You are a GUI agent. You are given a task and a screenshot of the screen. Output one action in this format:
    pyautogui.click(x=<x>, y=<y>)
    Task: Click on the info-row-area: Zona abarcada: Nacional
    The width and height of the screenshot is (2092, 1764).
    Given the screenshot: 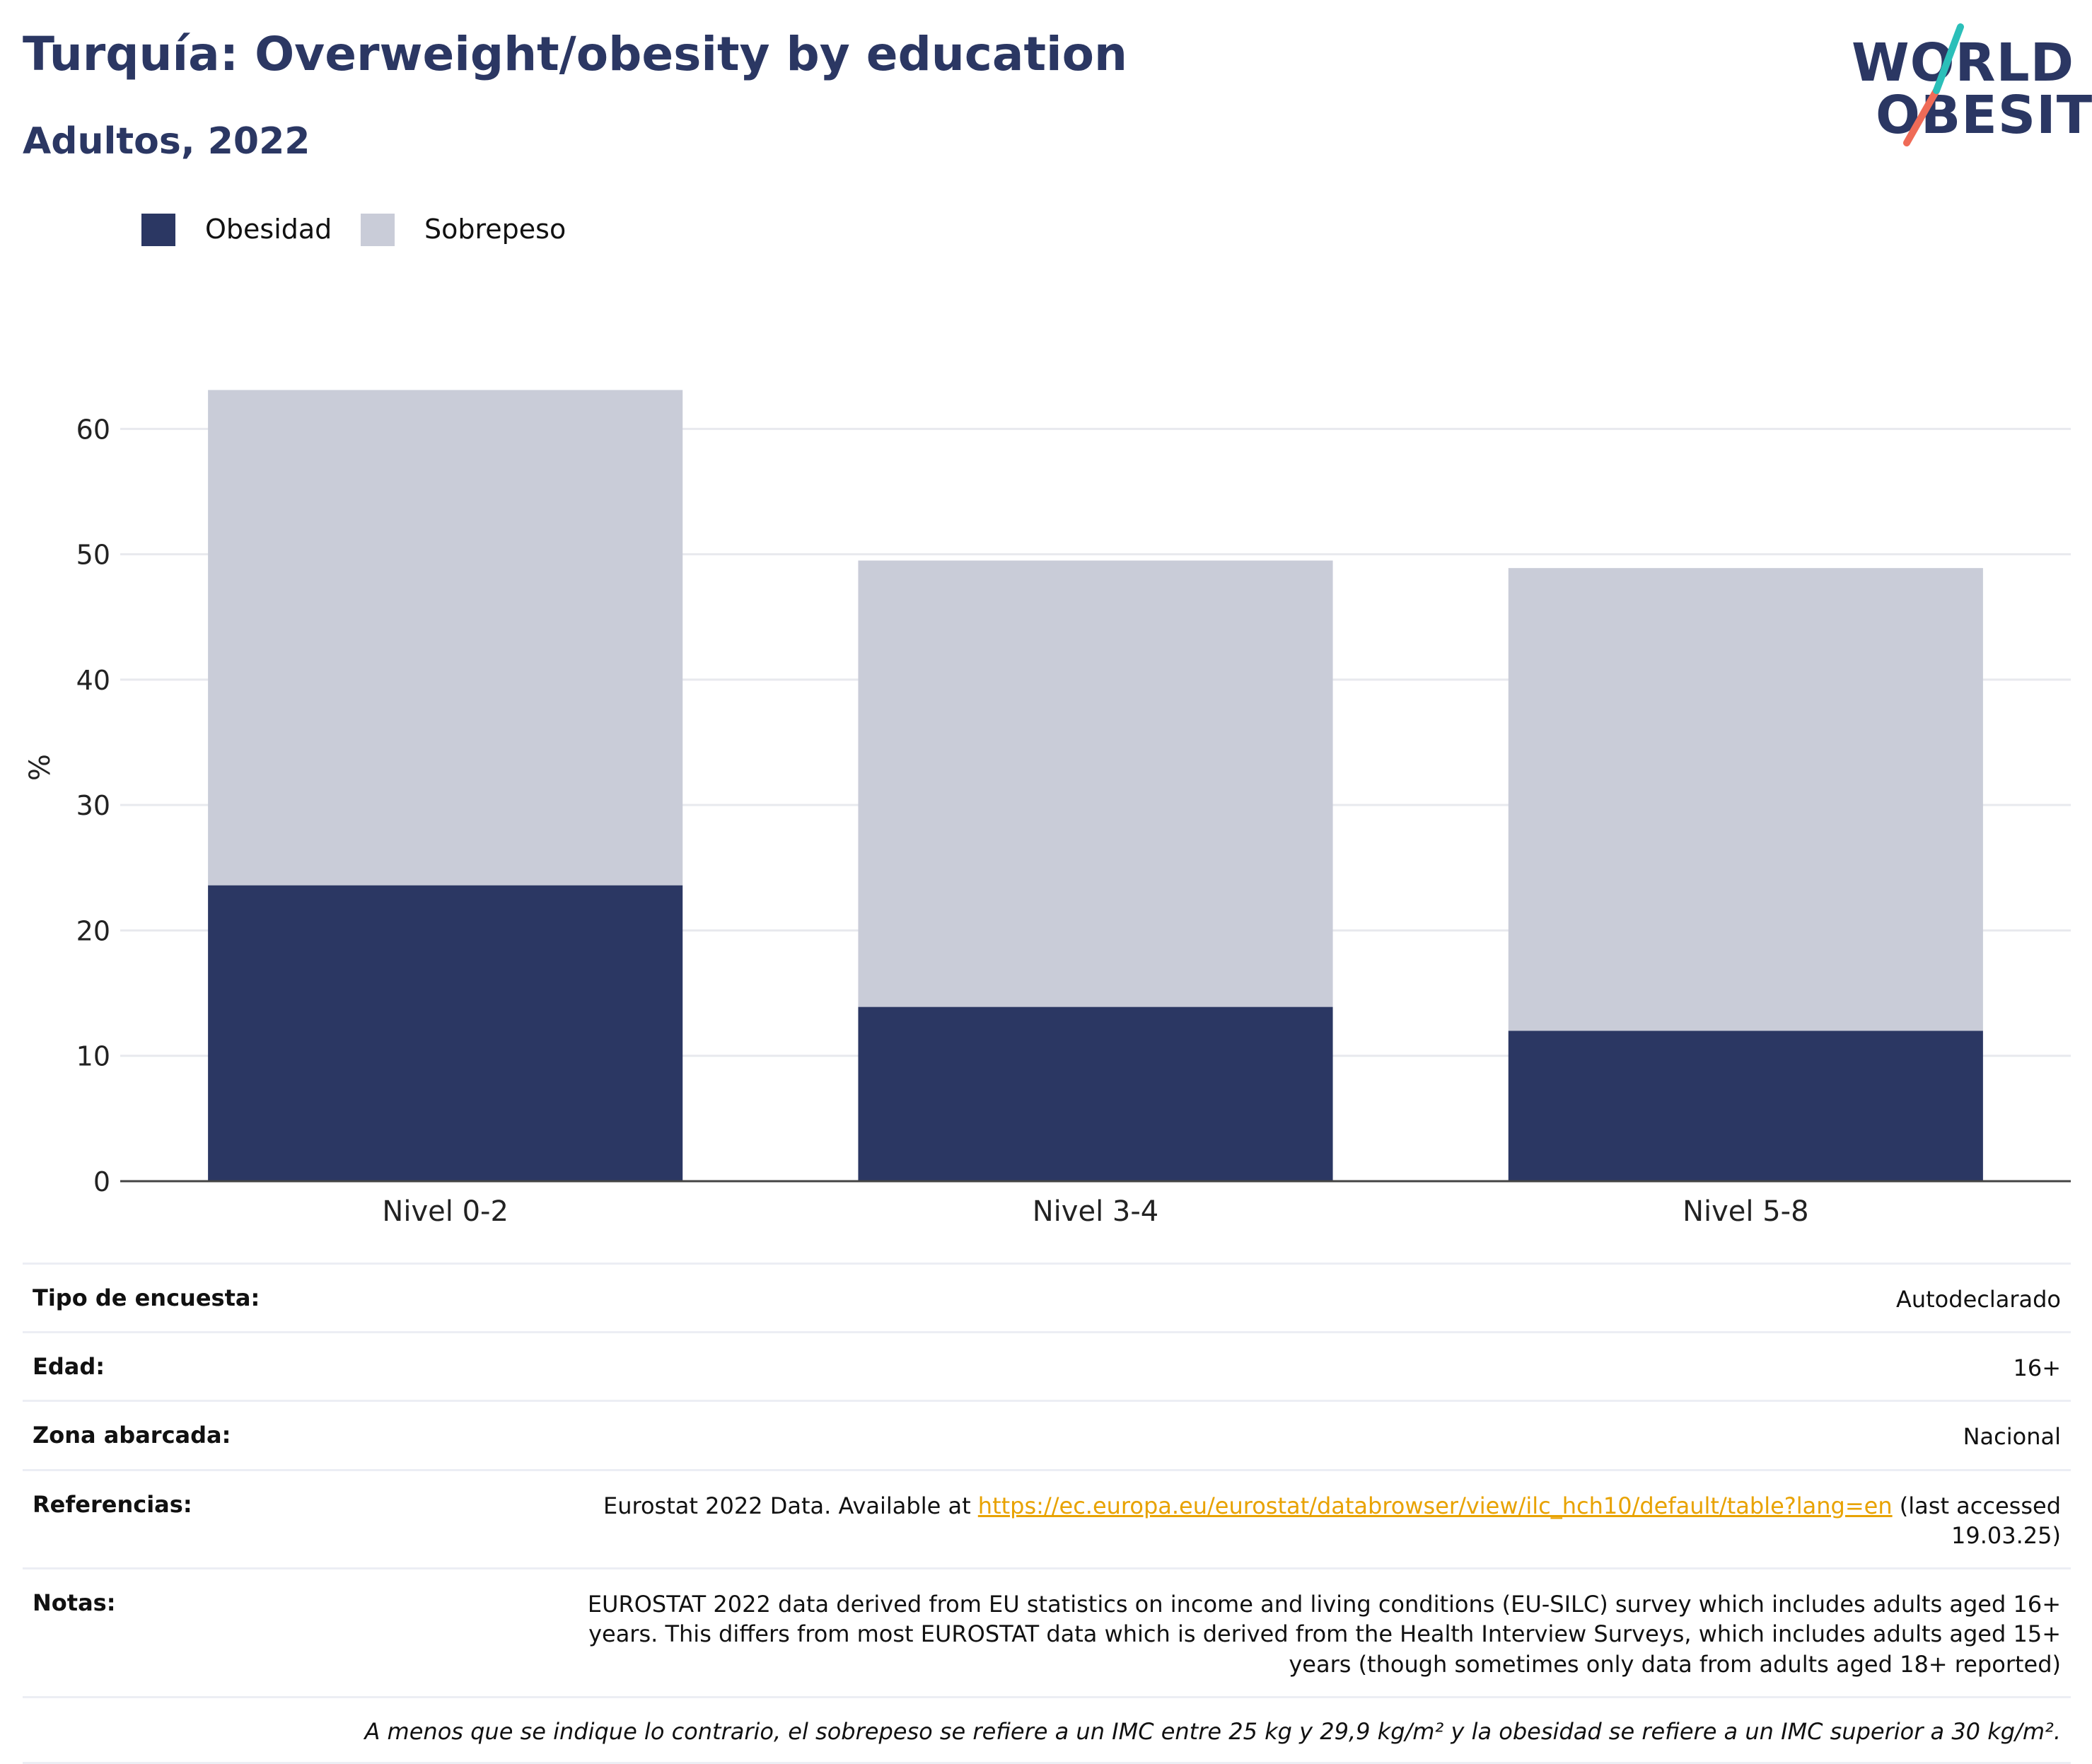 What is the action you would take?
    pyautogui.click(x=1047, y=1434)
    